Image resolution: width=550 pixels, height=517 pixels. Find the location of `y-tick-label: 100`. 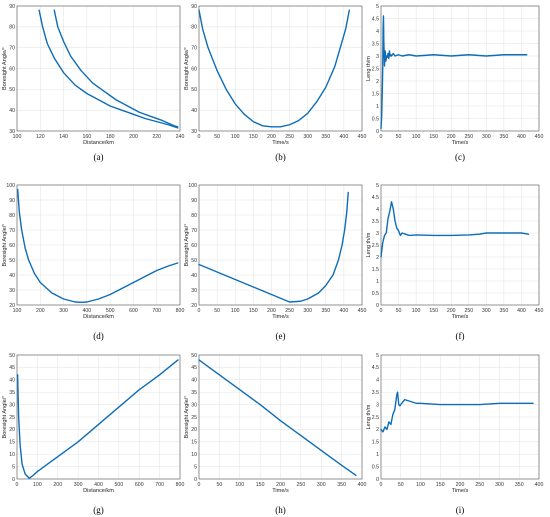

y-tick-label: 100 is located at coordinates (10, 186).